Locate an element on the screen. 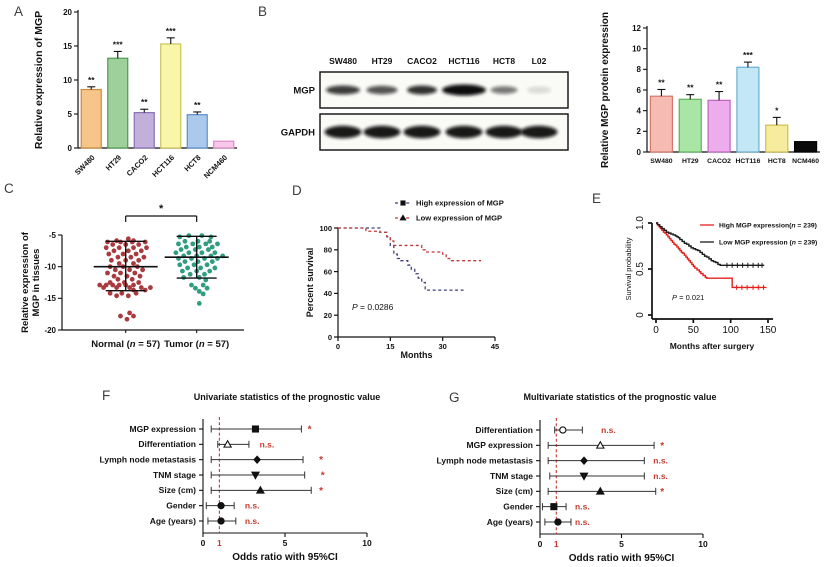  x-axis-label: Odds ratio with 95%CI is located at coordinates (285, 557).